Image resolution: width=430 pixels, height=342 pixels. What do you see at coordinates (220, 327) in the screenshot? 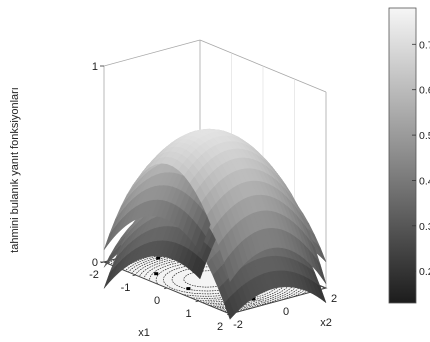
I see `x-tick-label: 2` at bounding box center [220, 327].